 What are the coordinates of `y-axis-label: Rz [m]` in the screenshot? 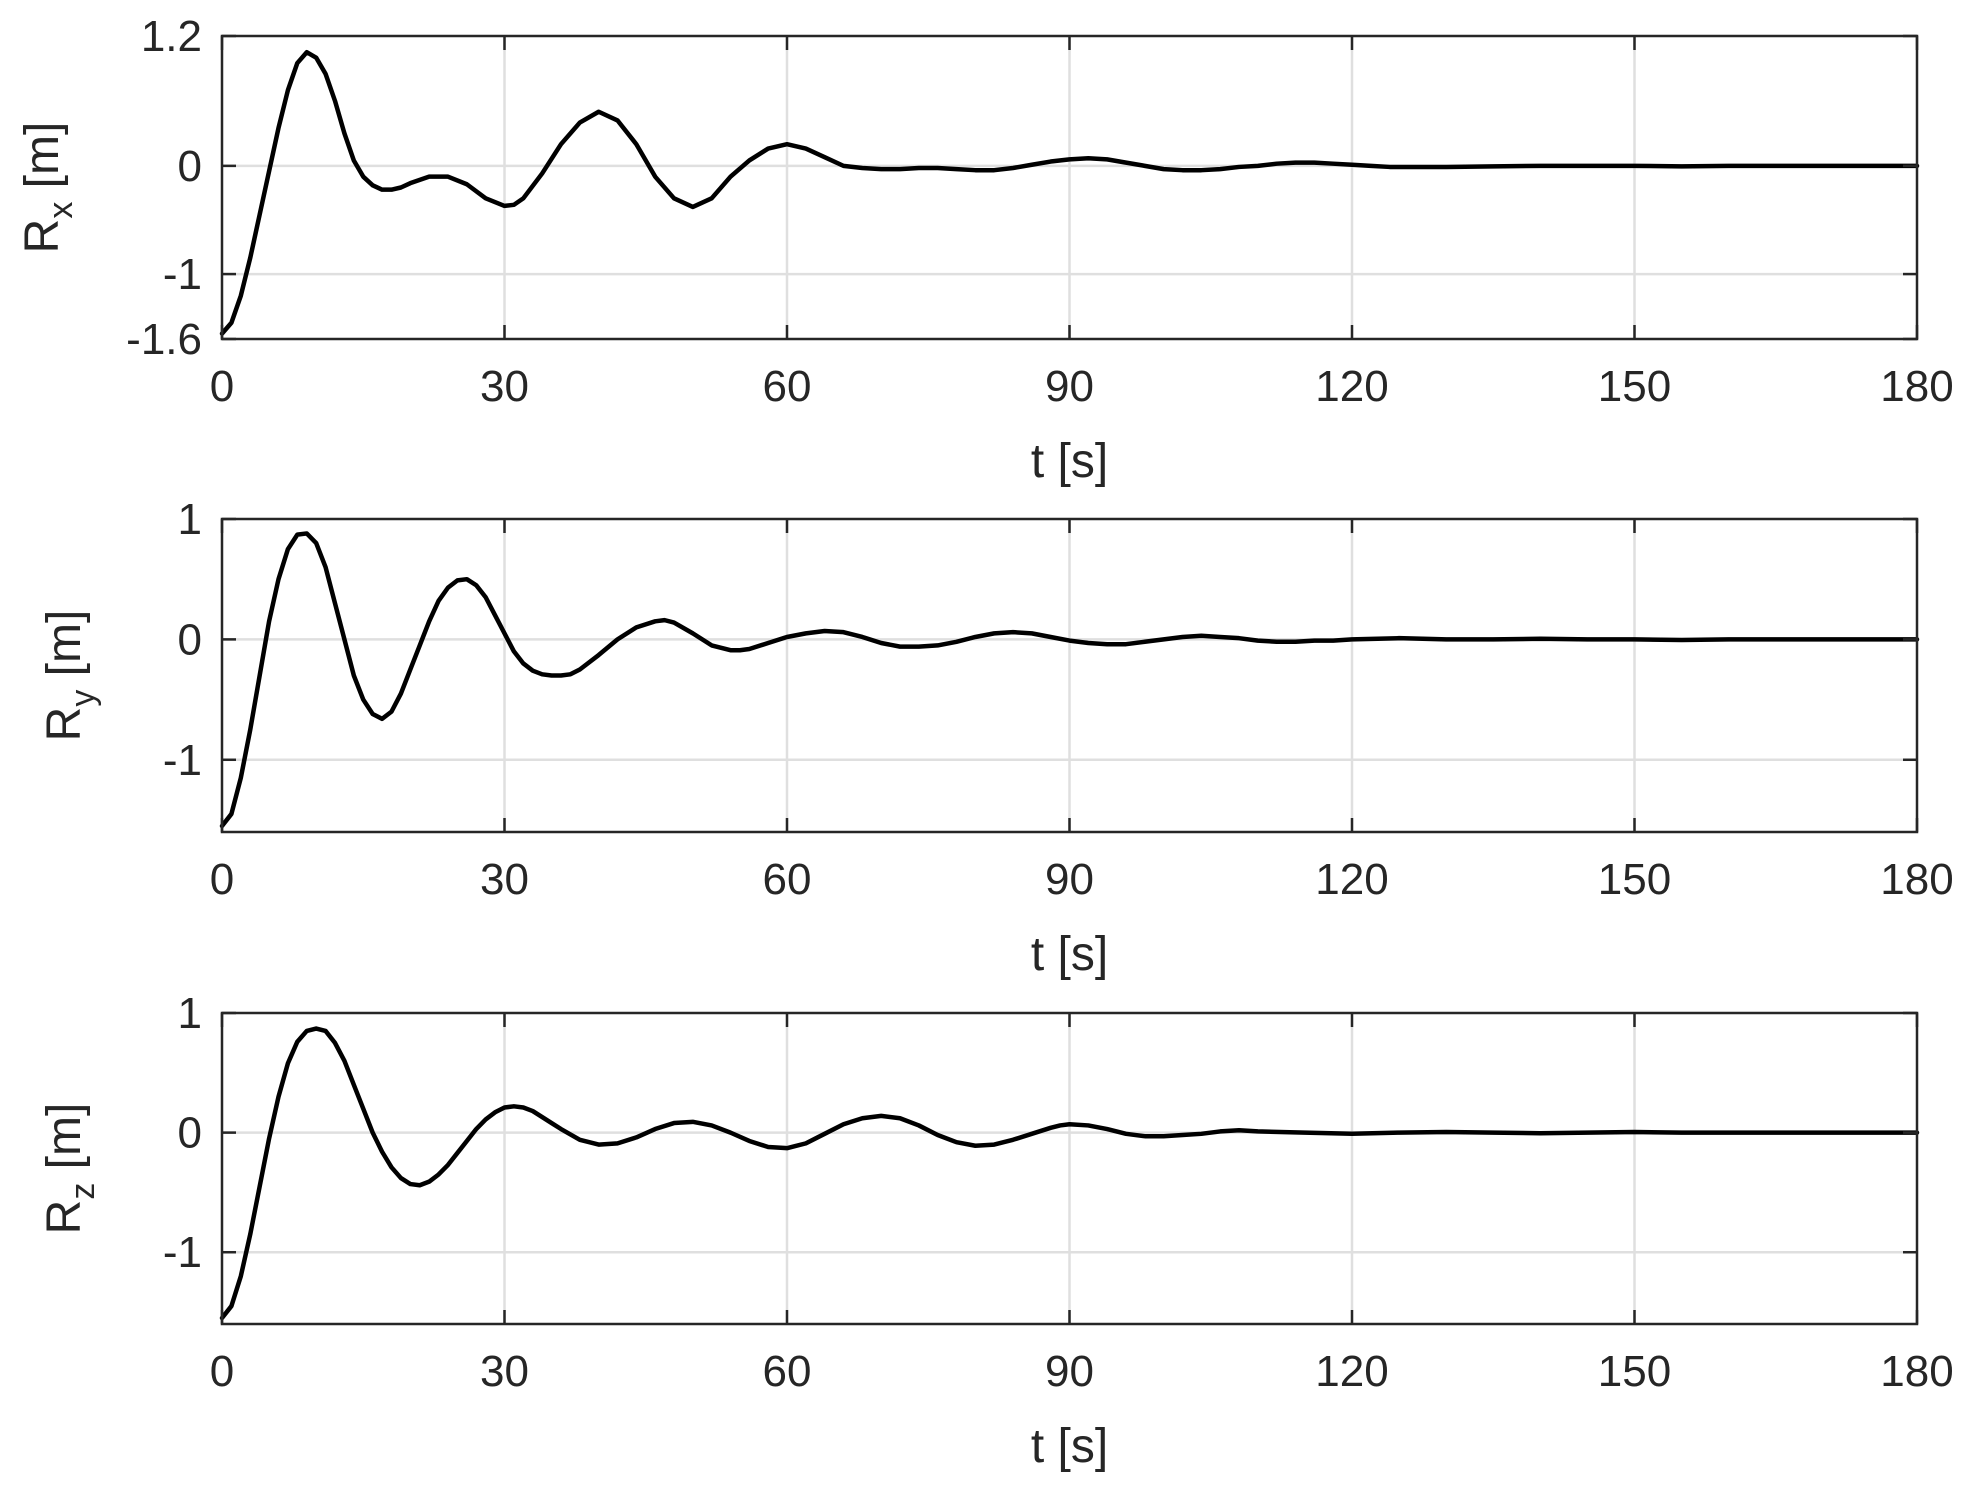 It's located at (70, 1169).